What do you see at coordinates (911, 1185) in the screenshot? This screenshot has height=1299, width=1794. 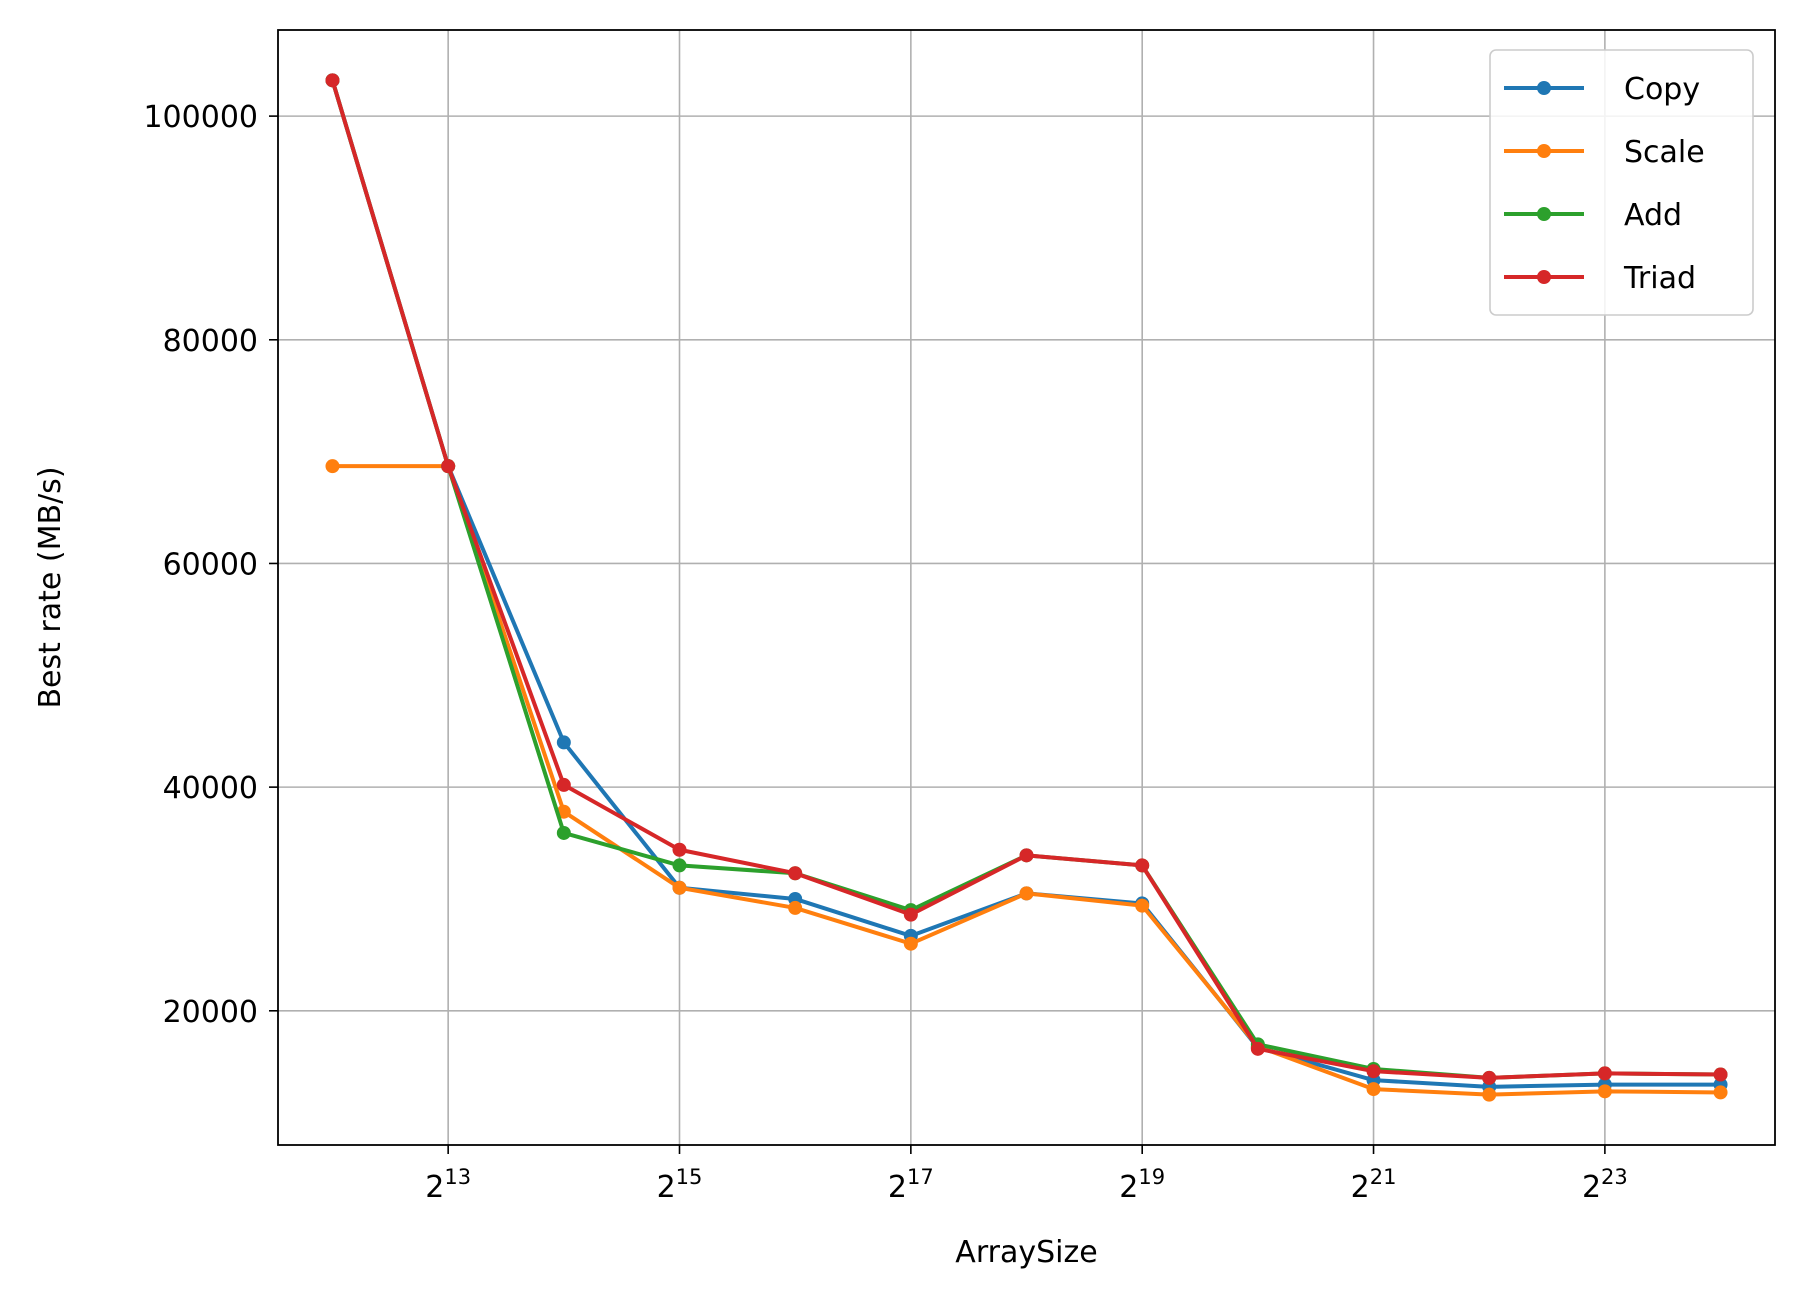 I see `x-tick-label: 217` at bounding box center [911, 1185].